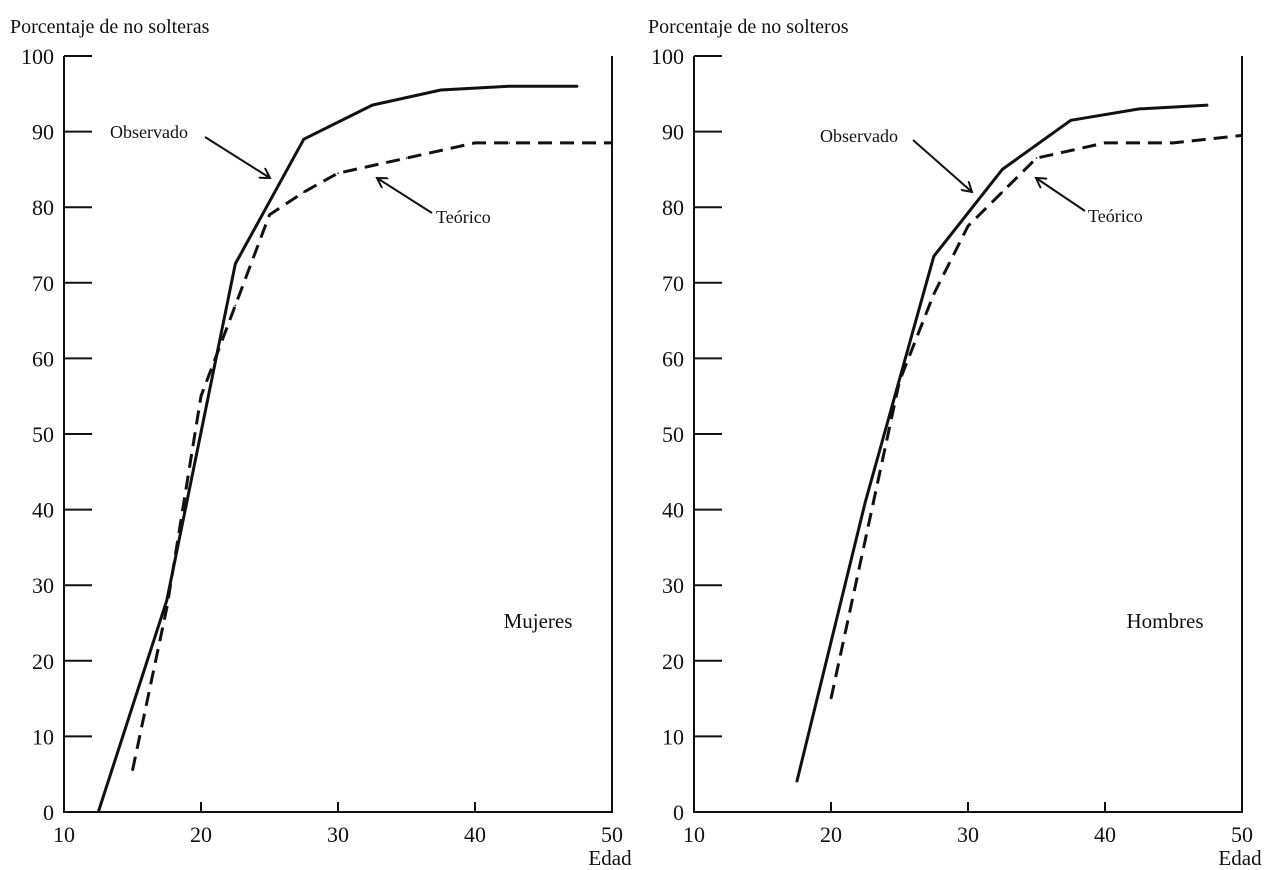  What do you see at coordinates (110, 27) in the screenshot?
I see `y-axis-label: Porcentaje de no solteras` at bounding box center [110, 27].